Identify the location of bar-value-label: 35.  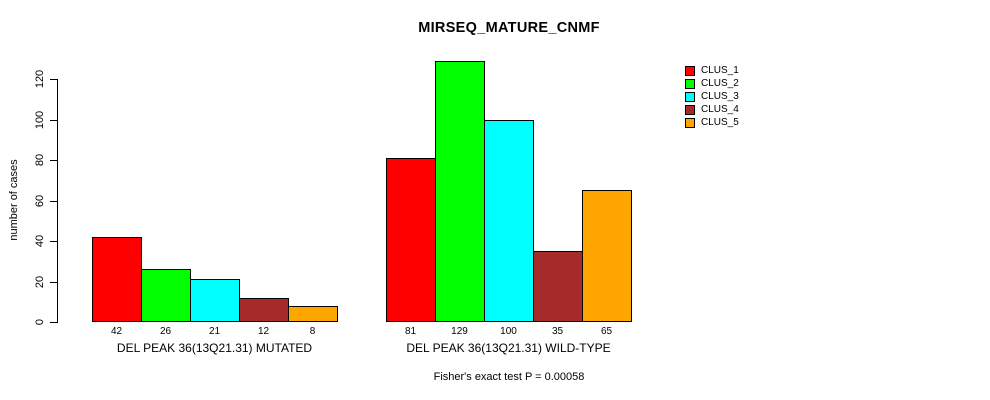
(557, 331).